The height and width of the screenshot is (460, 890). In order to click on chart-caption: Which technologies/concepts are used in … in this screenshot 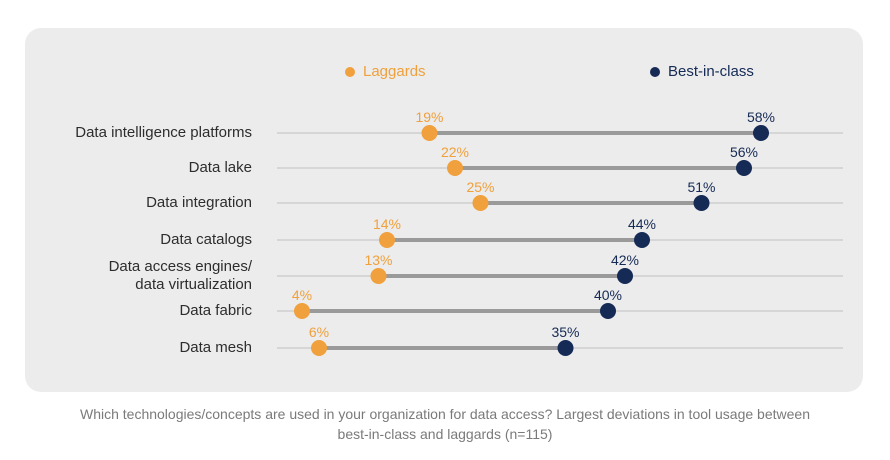, I will do `click(445, 424)`.